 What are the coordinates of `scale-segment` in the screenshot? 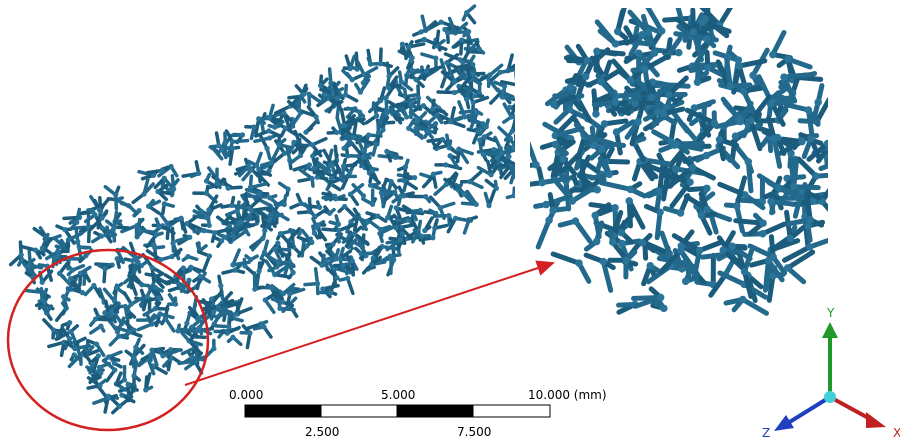 It's located at (435, 411).